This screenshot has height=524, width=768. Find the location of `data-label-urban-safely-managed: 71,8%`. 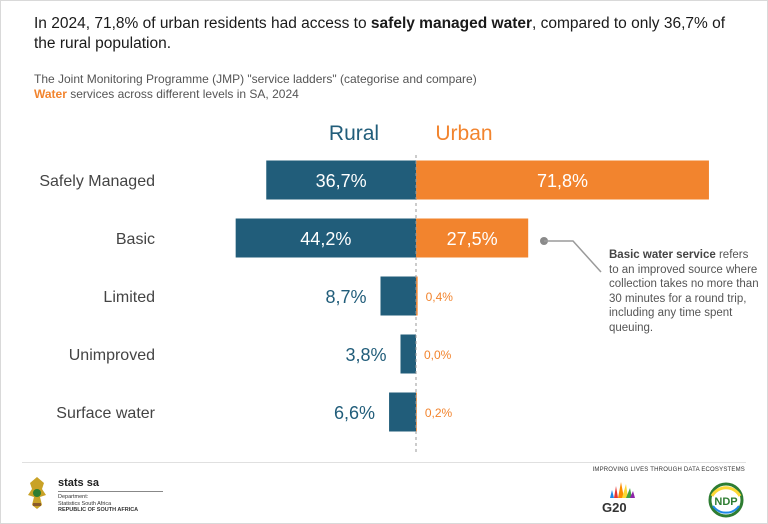

data-label-urban-safely-managed: 71,8% is located at coordinates (562, 181).